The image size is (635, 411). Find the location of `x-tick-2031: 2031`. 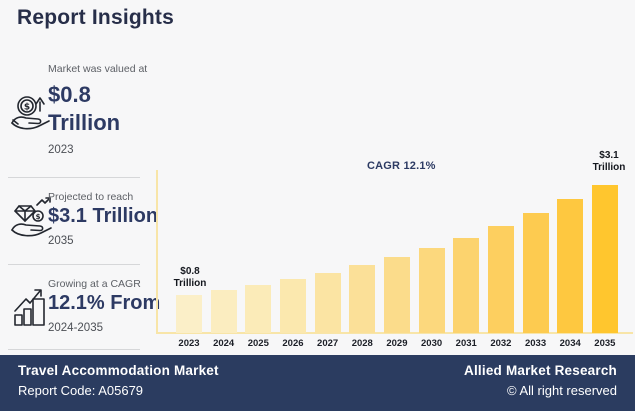

x-tick-2031: 2031 is located at coordinates (466, 343).